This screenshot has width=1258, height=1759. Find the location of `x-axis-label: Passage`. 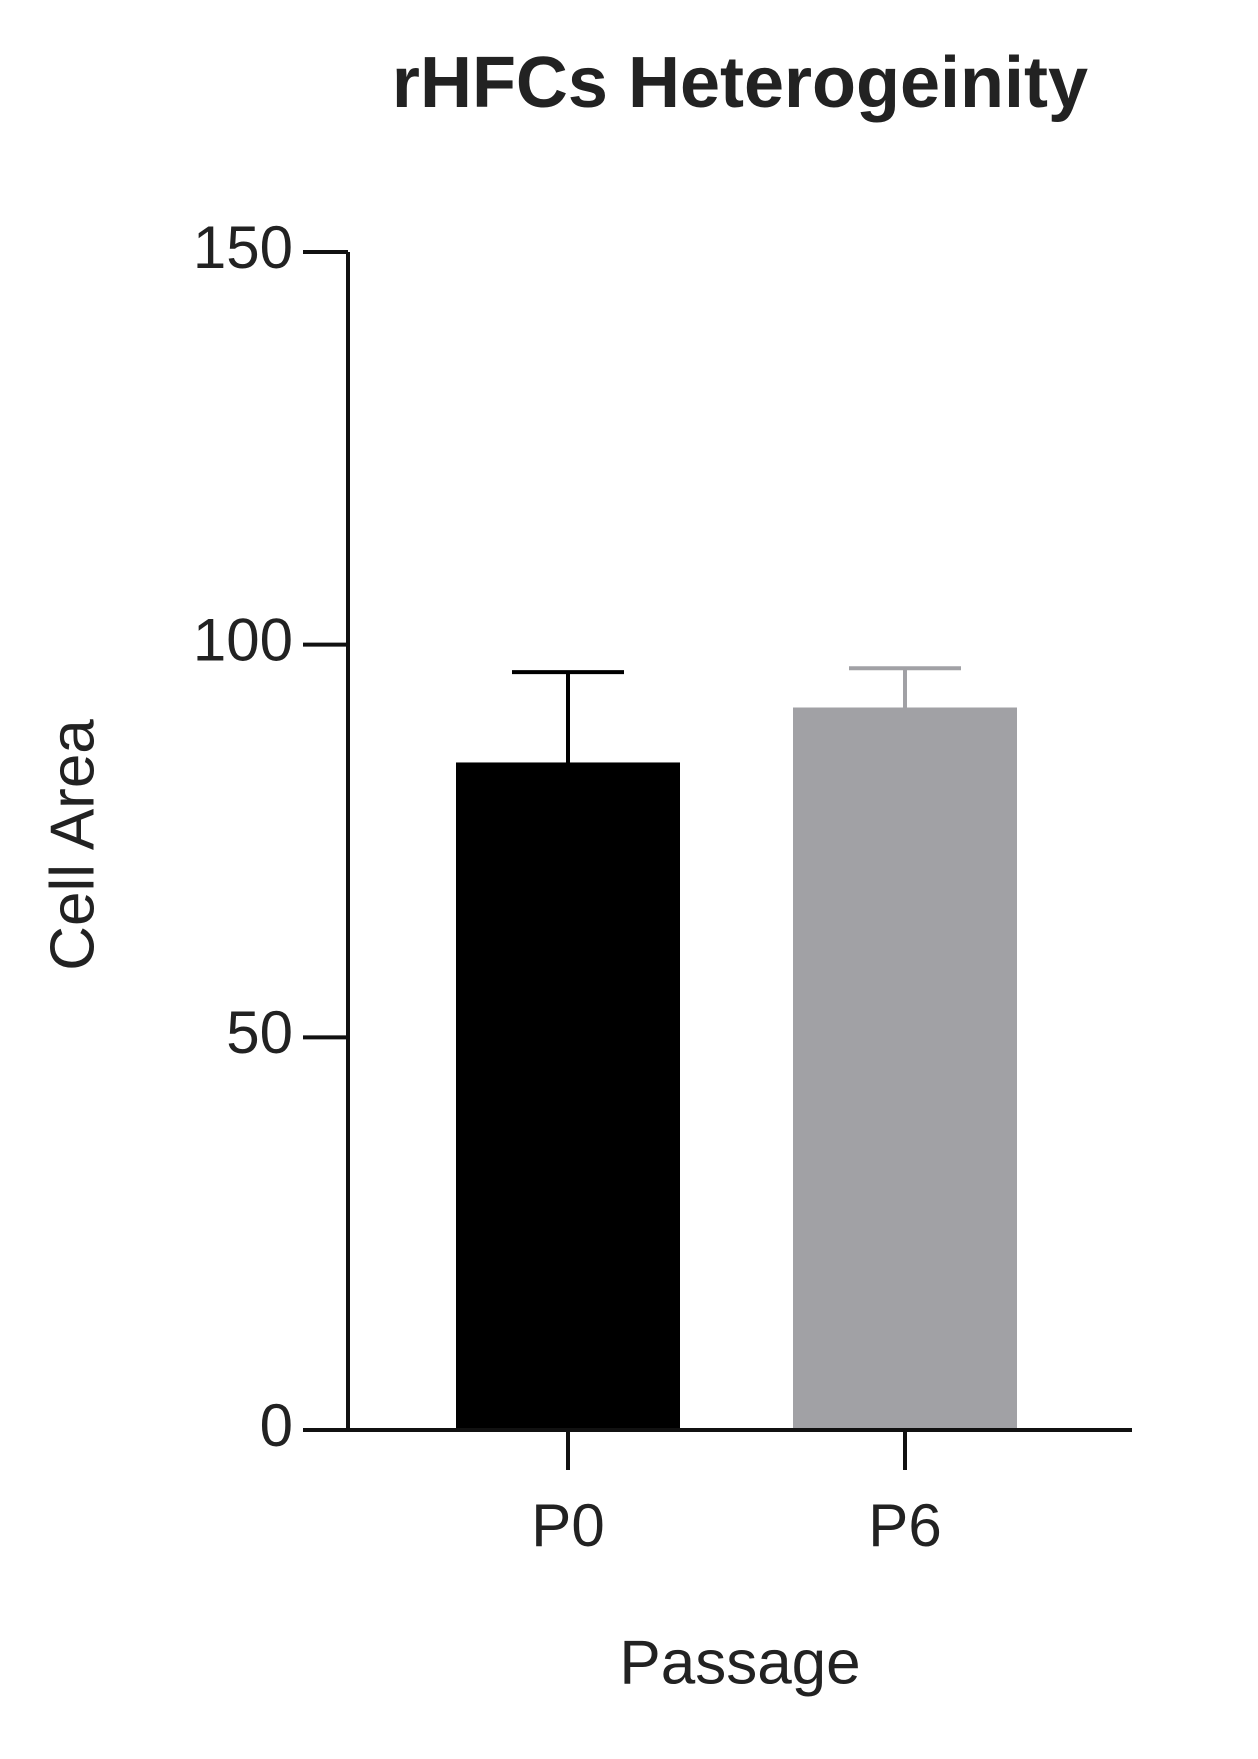

x-axis-label: Passage is located at coordinates (739, 1662).